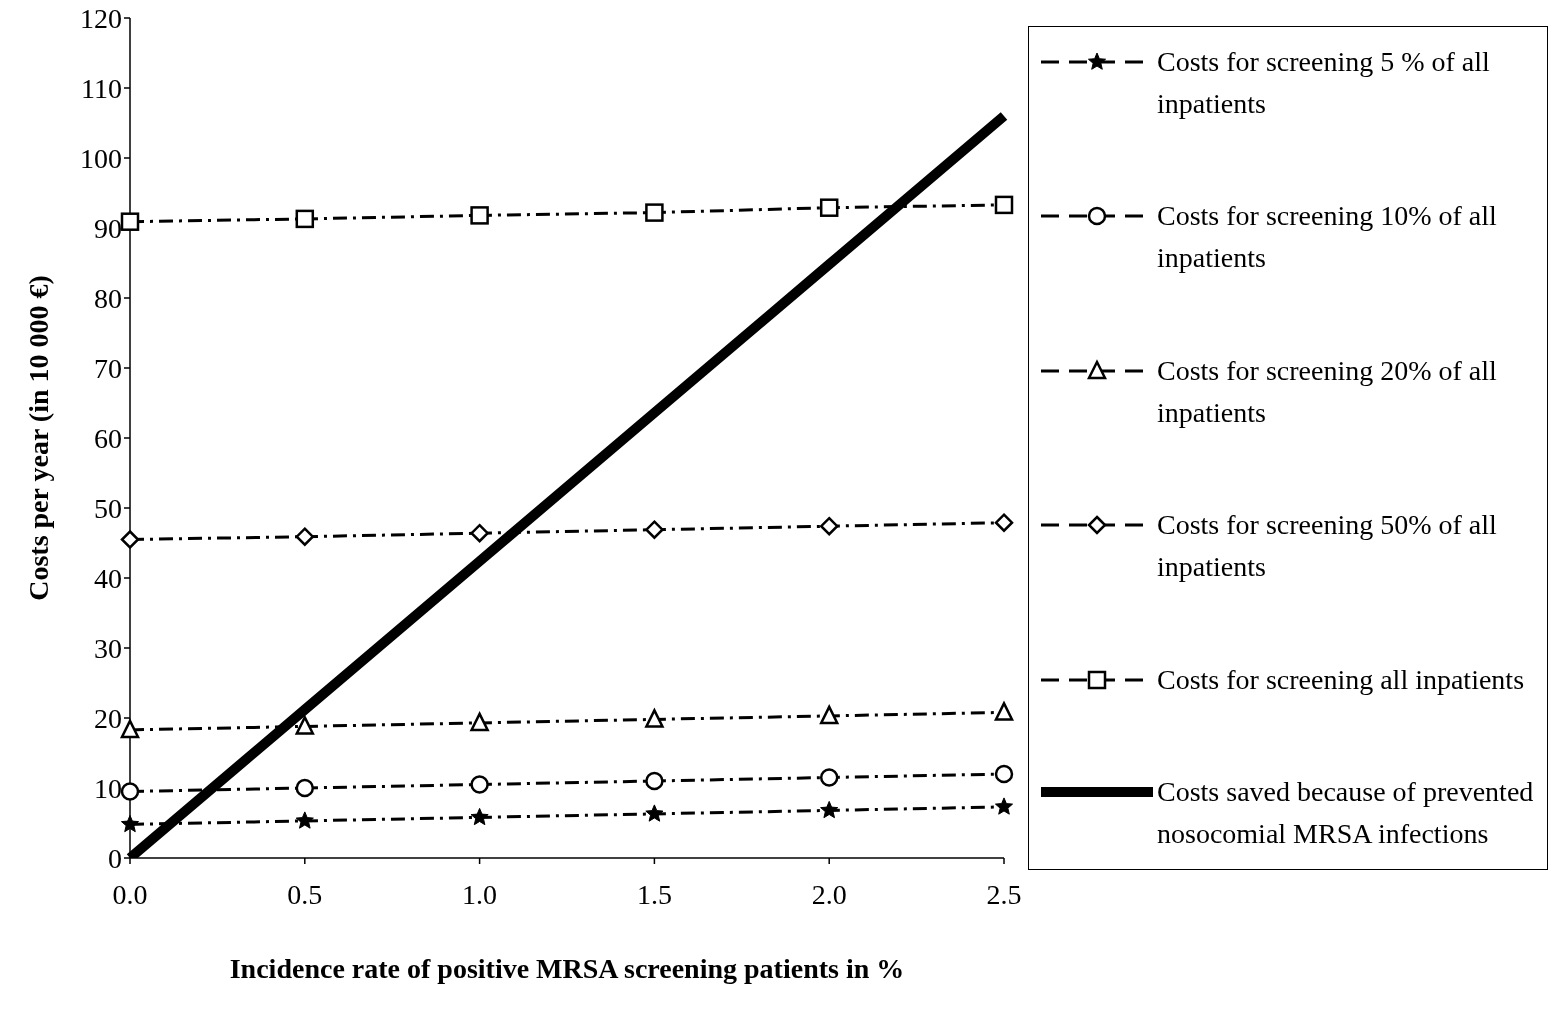 This screenshot has width=1562, height=1010. What do you see at coordinates (108, 648) in the screenshot?
I see `y-tick-label: 30` at bounding box center [108, 648].